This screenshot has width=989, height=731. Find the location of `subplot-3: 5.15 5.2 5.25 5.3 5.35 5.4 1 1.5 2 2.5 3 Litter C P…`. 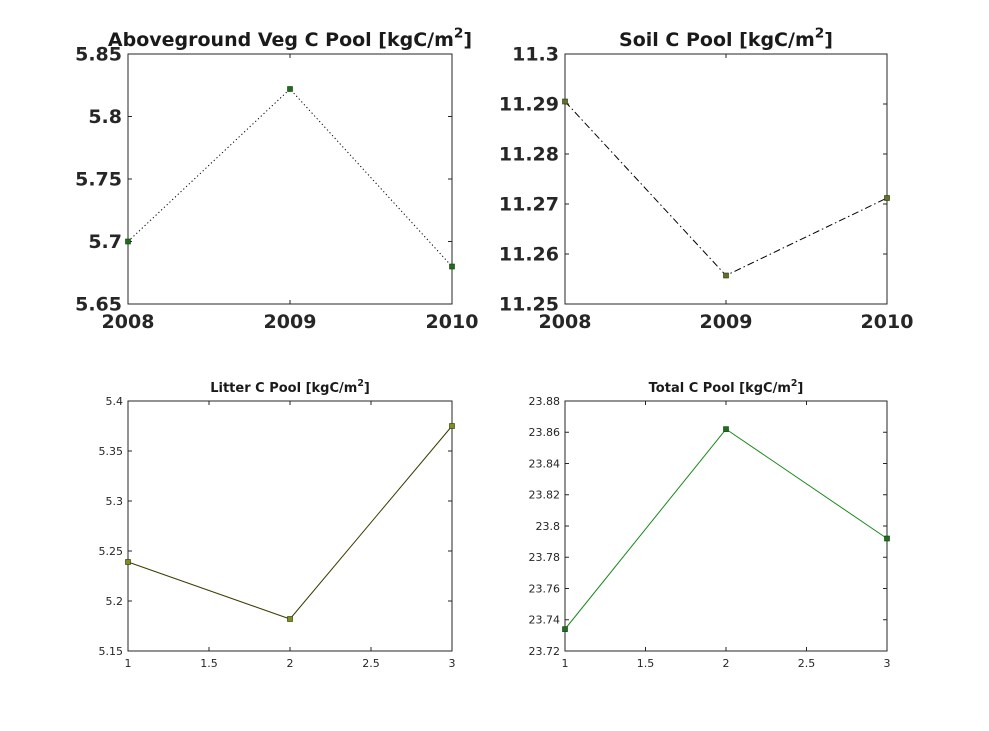

subplot-3: 5.15 5.2 5.25 5.3 5.35 5.4 1 1.5 2 2.5 3 Litter C P… is located at coordinates (277, 524).